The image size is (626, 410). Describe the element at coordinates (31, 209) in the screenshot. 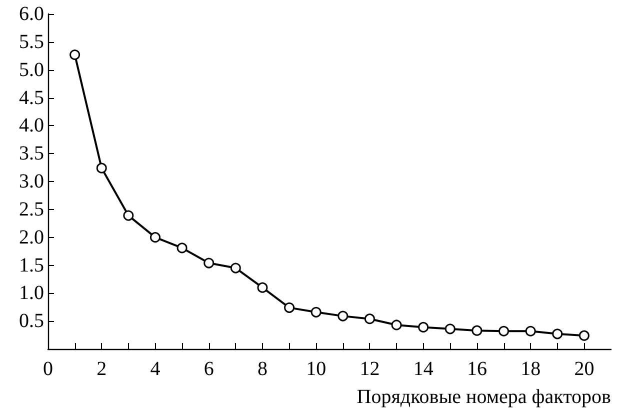

I see `y-tick-label: 2.5` at that location.